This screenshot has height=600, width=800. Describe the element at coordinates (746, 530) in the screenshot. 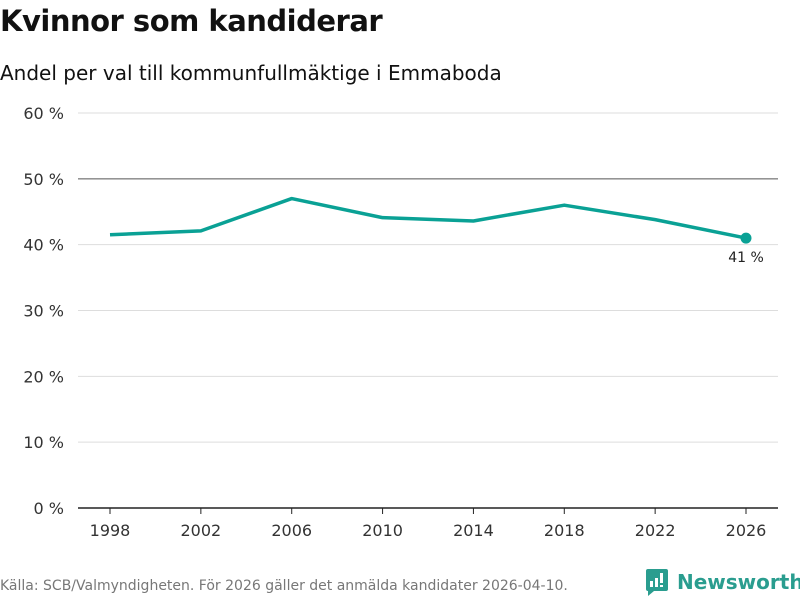

I see `x-tick-label: 2026` at that location.